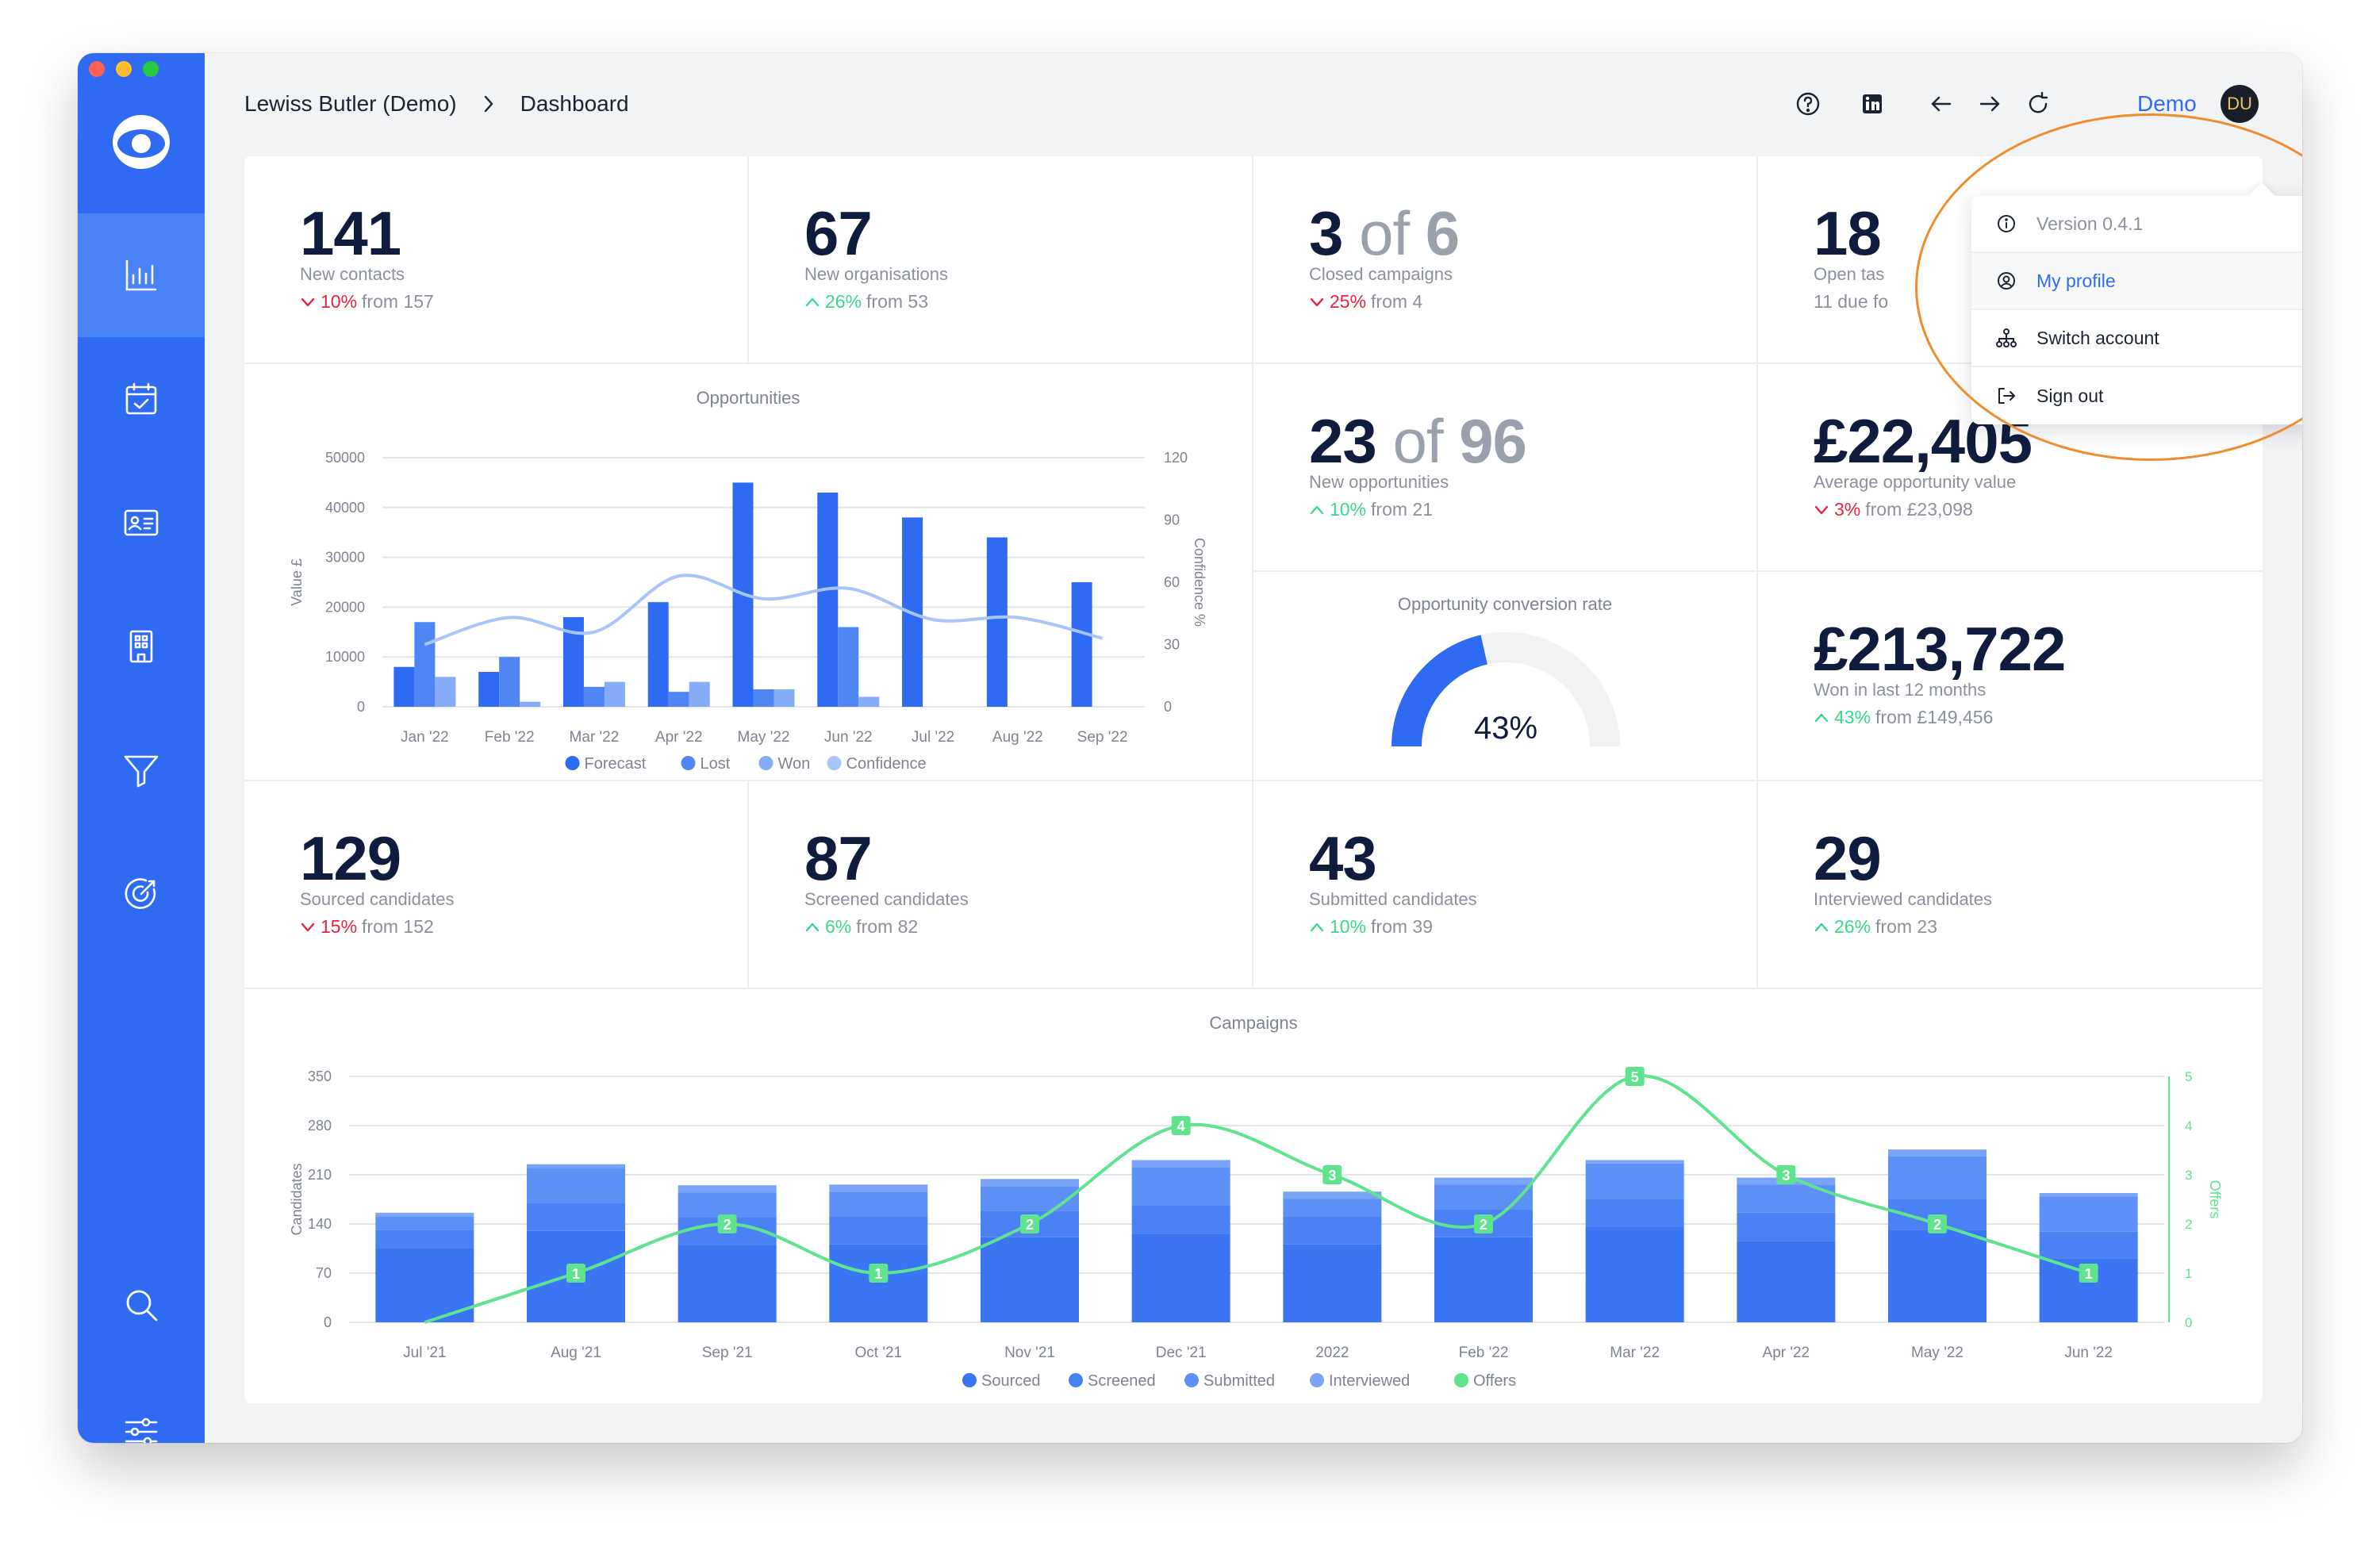 The image size is (2380, 1546). I want to click on close-window-button, so click(97, 69).